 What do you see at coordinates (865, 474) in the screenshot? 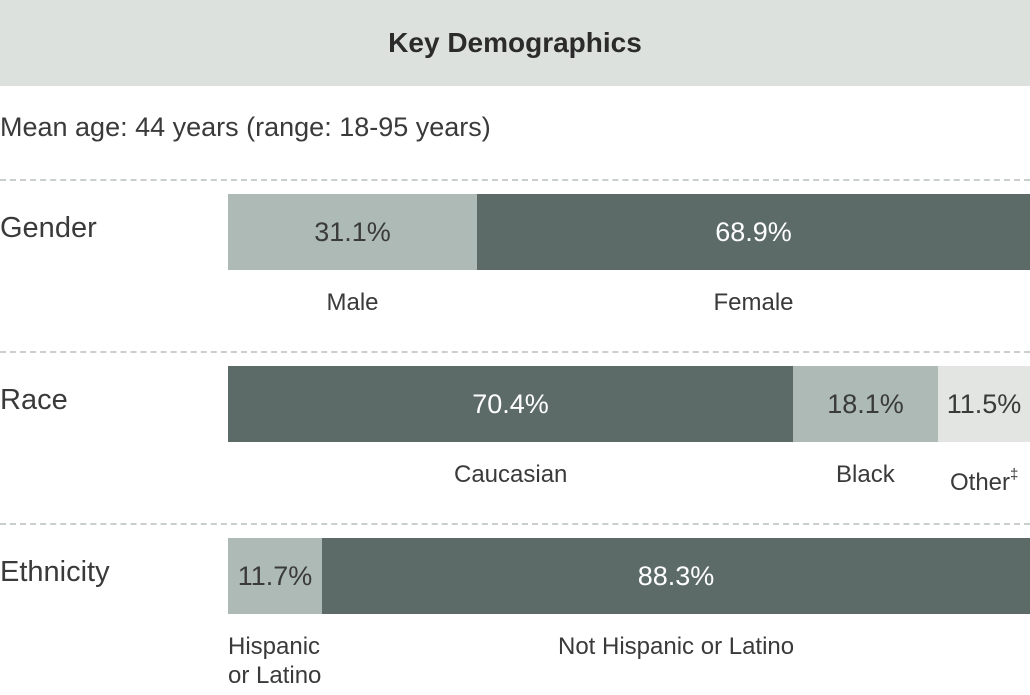
I see `segment-label-black: Black` at bounding box center [865, 474].